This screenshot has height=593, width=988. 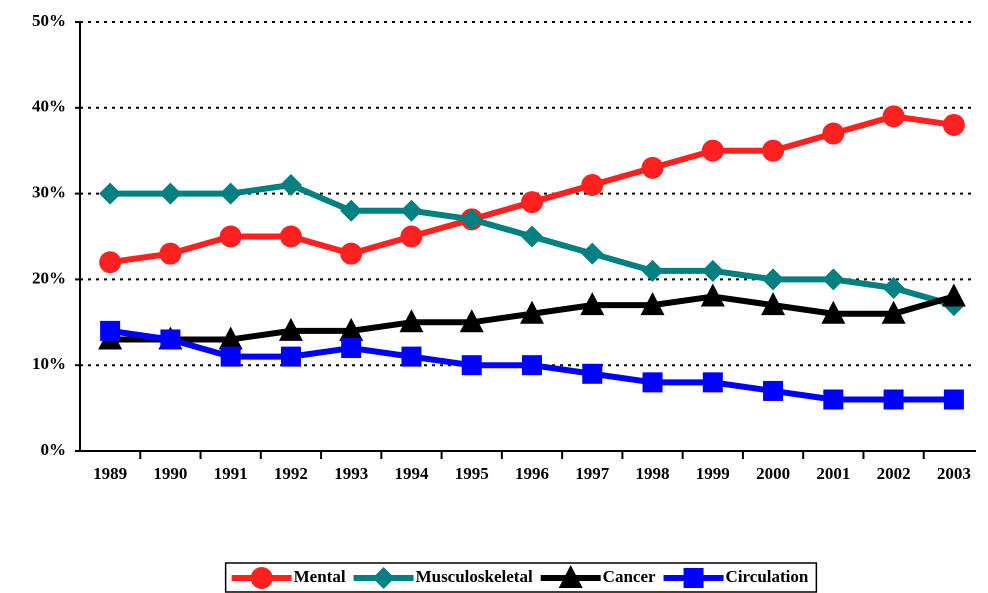 What do you see at coordinates (954, 473) in the screenshot?
I see `x-tick-label: 2003` at bounding box center [954, 473].